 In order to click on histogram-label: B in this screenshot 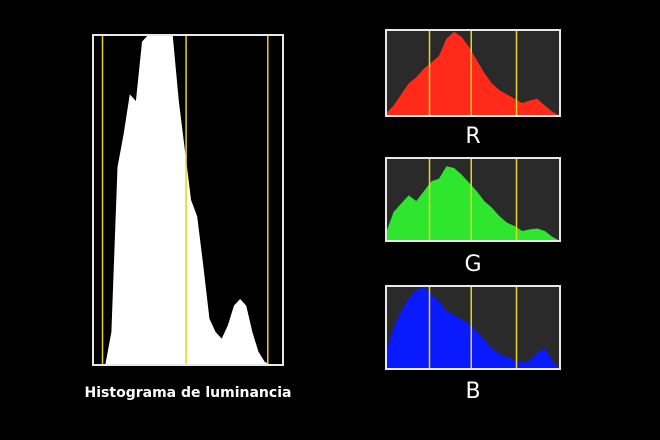, I will do `click(472, 391)`.